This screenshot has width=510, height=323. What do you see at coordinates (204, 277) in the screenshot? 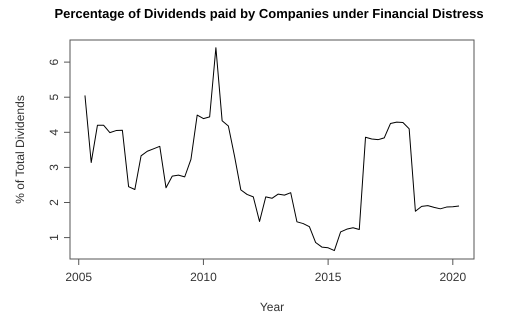
I see `x-tick-label: 2010` at bounding box center [204, 277].